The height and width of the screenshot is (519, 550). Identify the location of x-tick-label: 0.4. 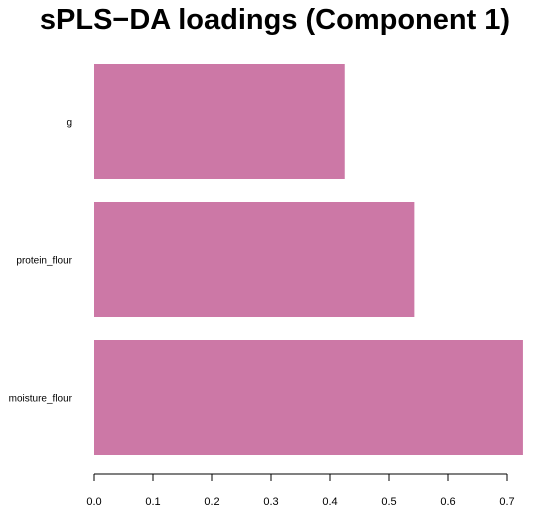
(329, 502).